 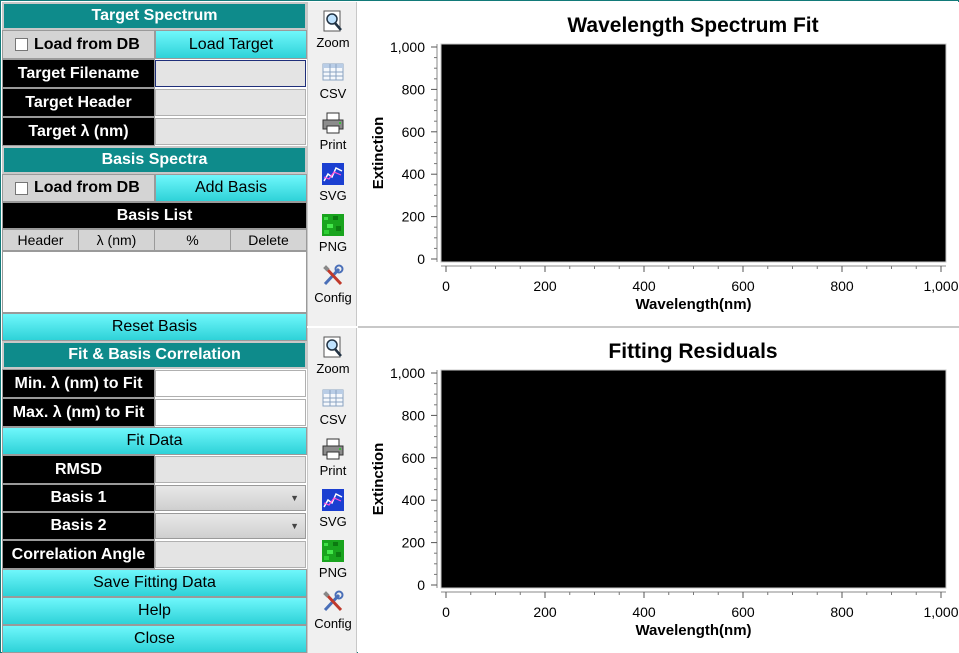 What do you see at coordinates (231, 44) in the screenshot?
I see `load-target-button: Load Target` at bounding box center [231, 44].